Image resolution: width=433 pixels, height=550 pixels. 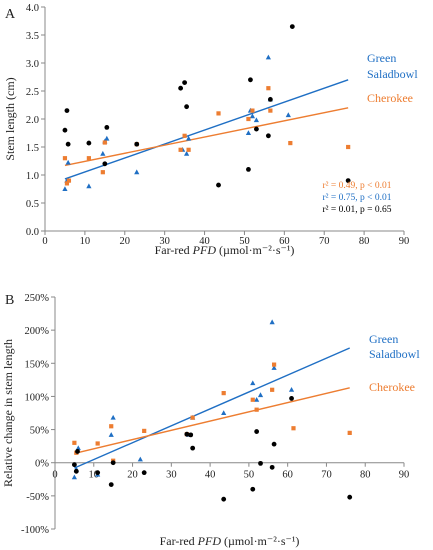 What do you see at coordinates (32, 232) in the screenshot?
I see `y-tick-label: 0.0` at bounding box center [32, 232].